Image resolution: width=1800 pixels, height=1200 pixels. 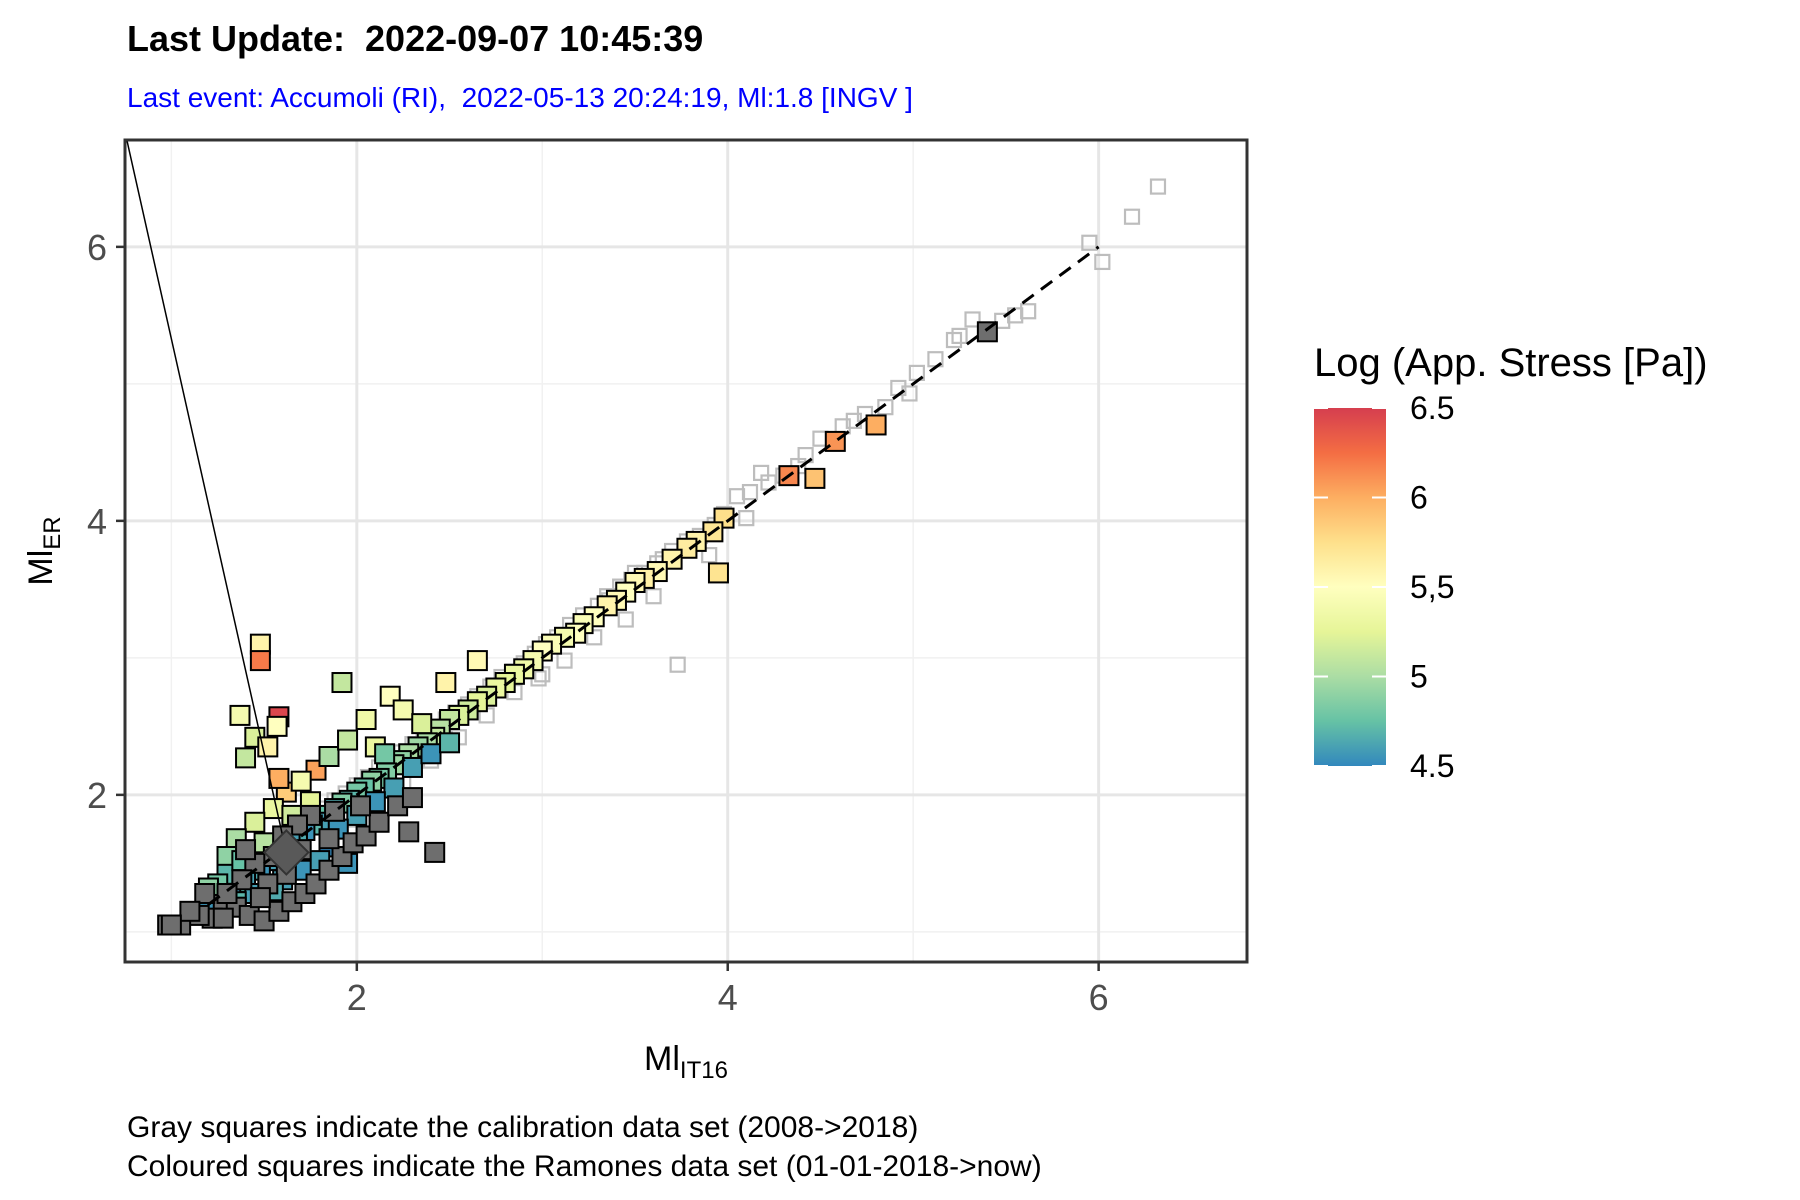 I want to click on x-axis-ticks: 2 4 6, so click(x=728, y=990).